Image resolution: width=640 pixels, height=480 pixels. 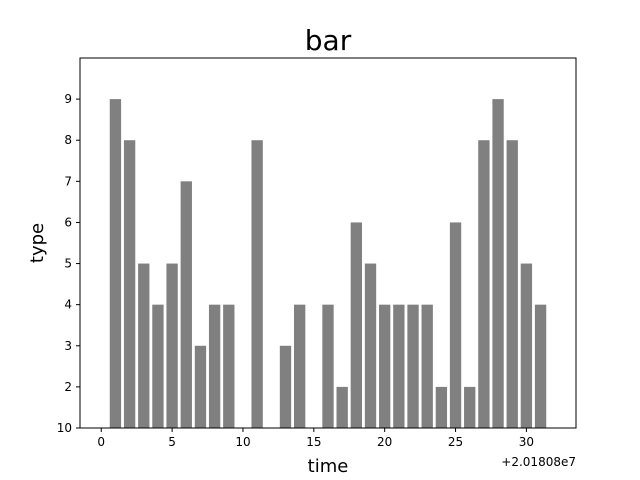 I want to click on y-tick-label: 5, so click(x=68, y=264).